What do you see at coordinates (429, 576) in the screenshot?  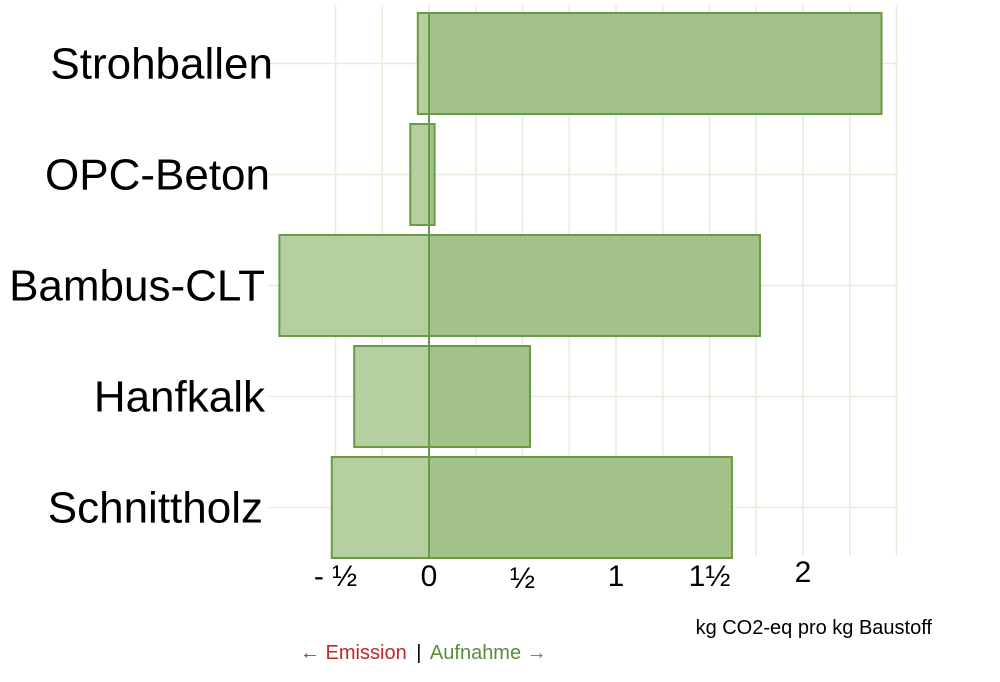 I see `x-tick-label: 0` at bounding box center [429, 576].